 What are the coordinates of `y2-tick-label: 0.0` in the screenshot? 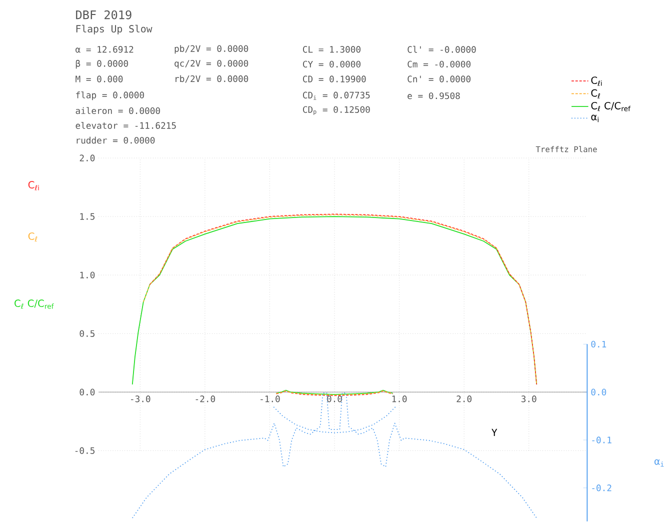 It's located at (598, 392).